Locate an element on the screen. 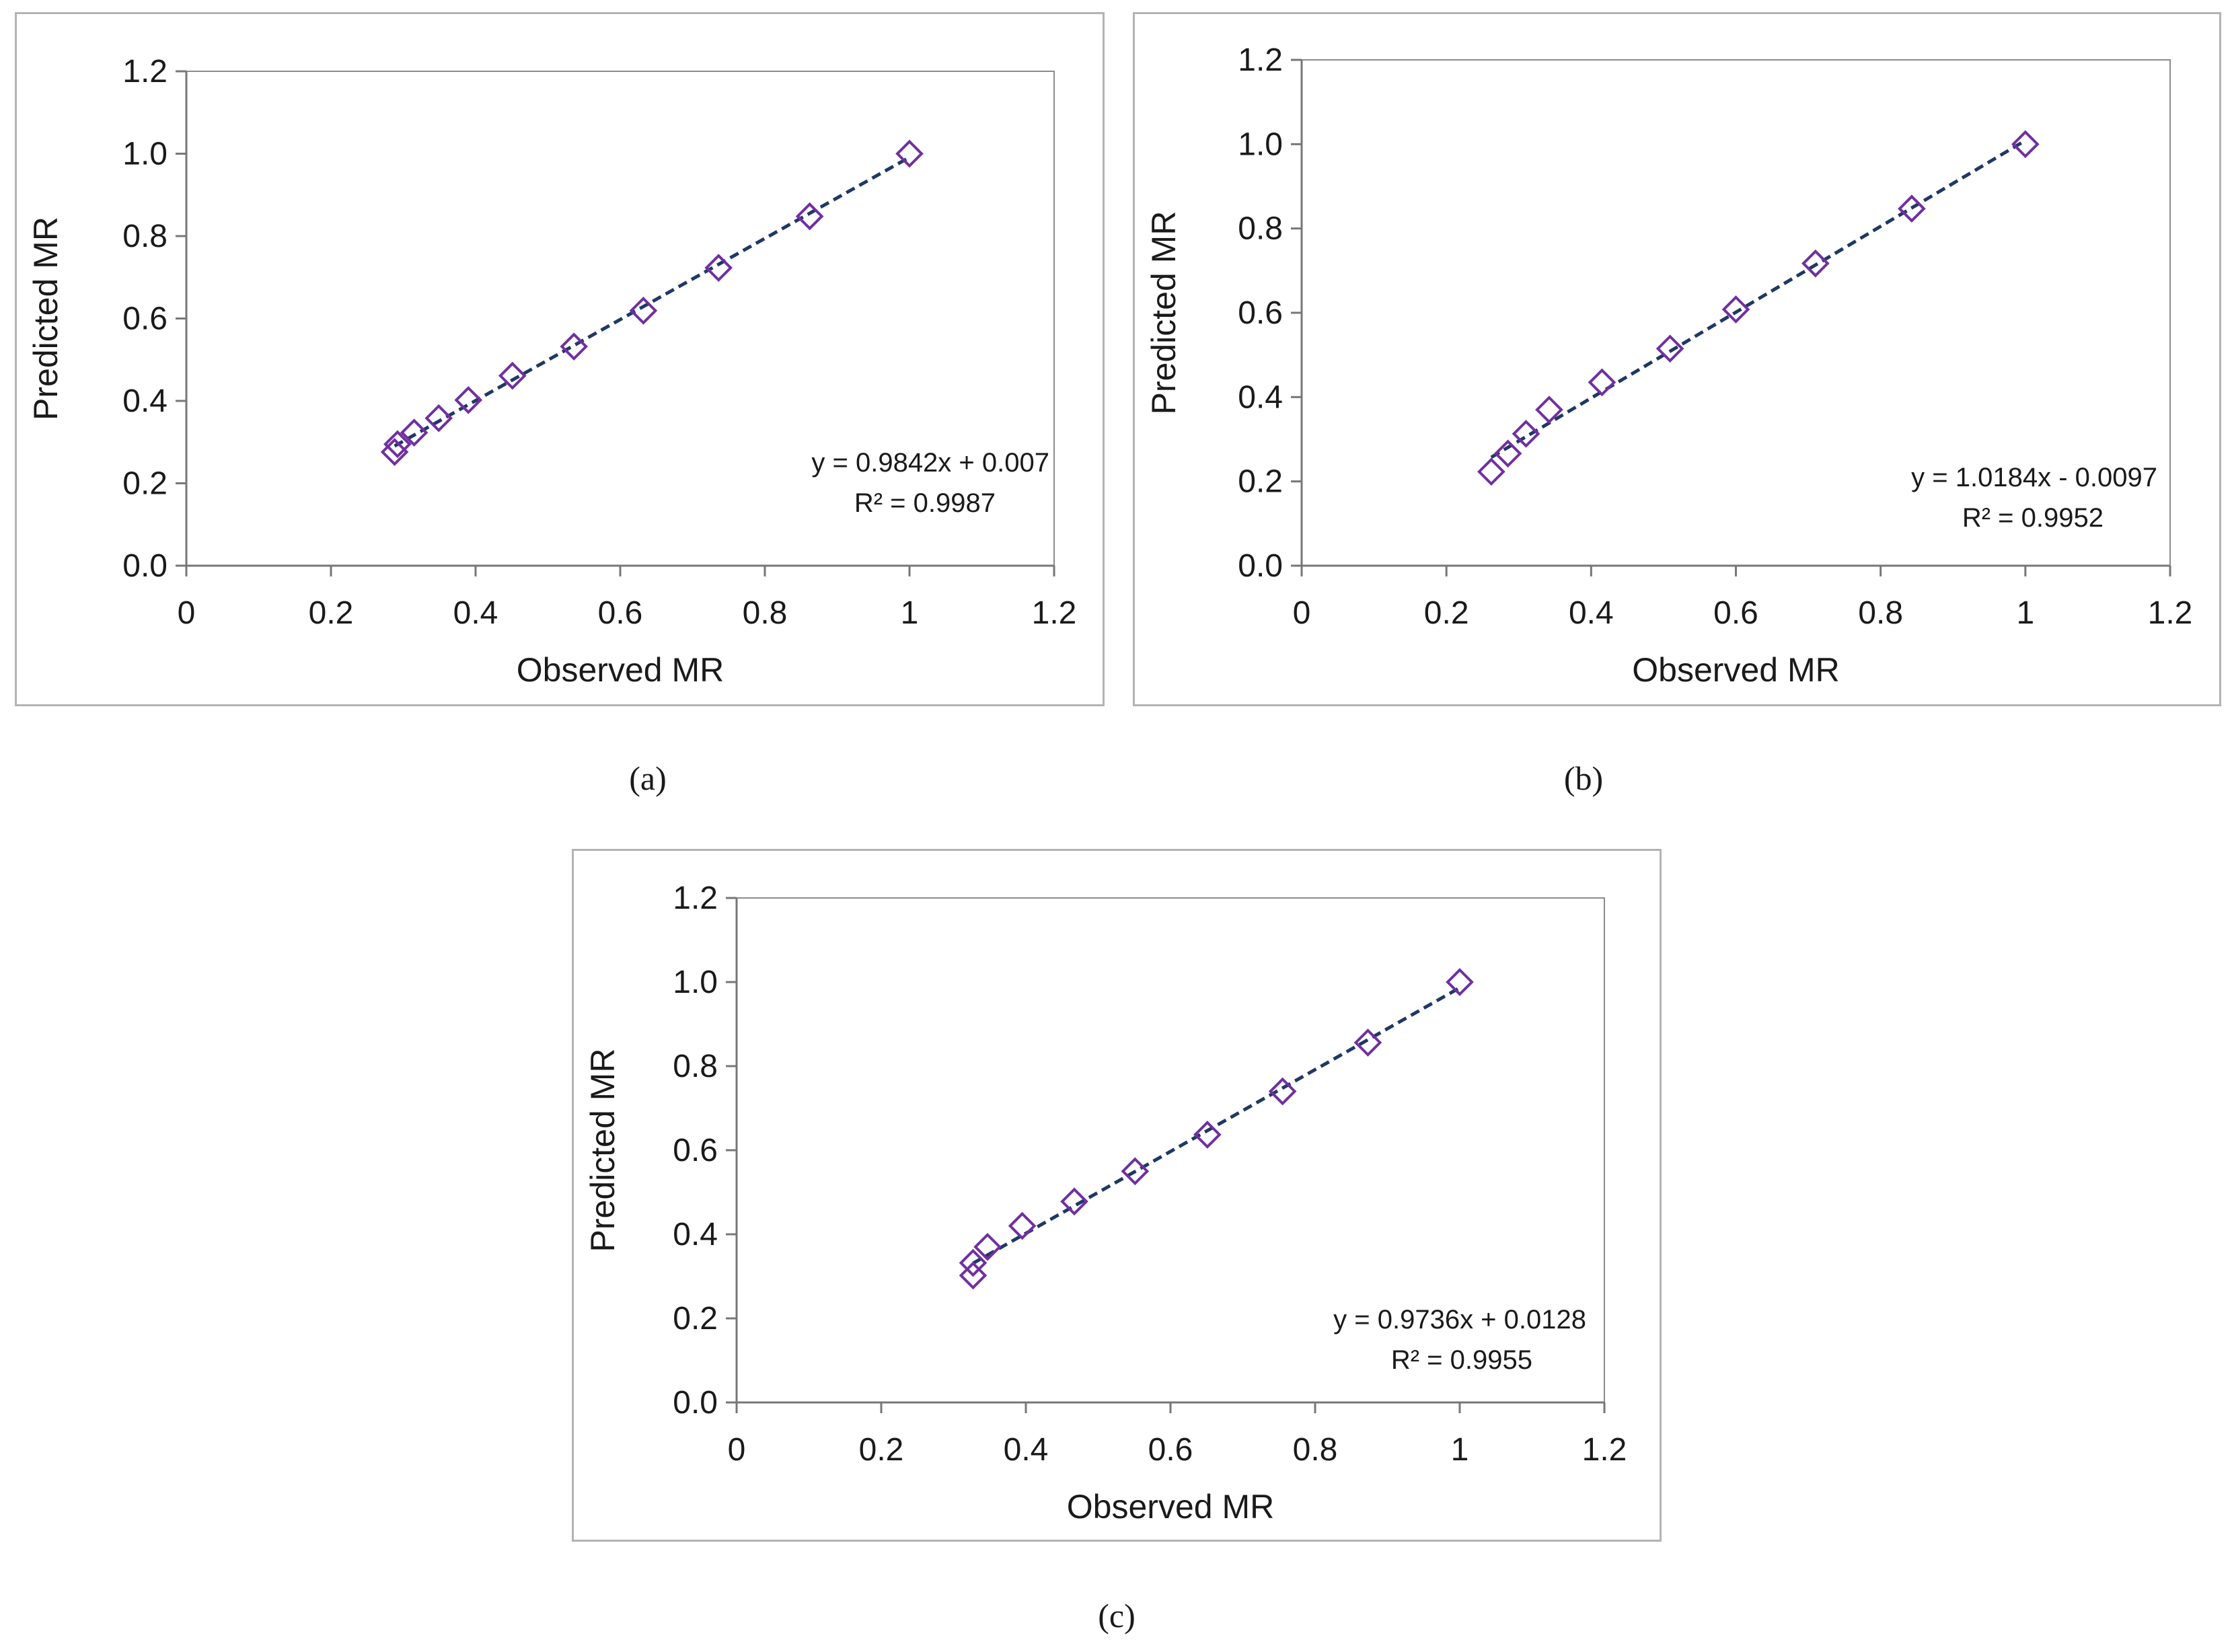 This screenshot has width=2232, height=1652. y-tick-label-c: 0.8 is located at coordinates (695, 1066).